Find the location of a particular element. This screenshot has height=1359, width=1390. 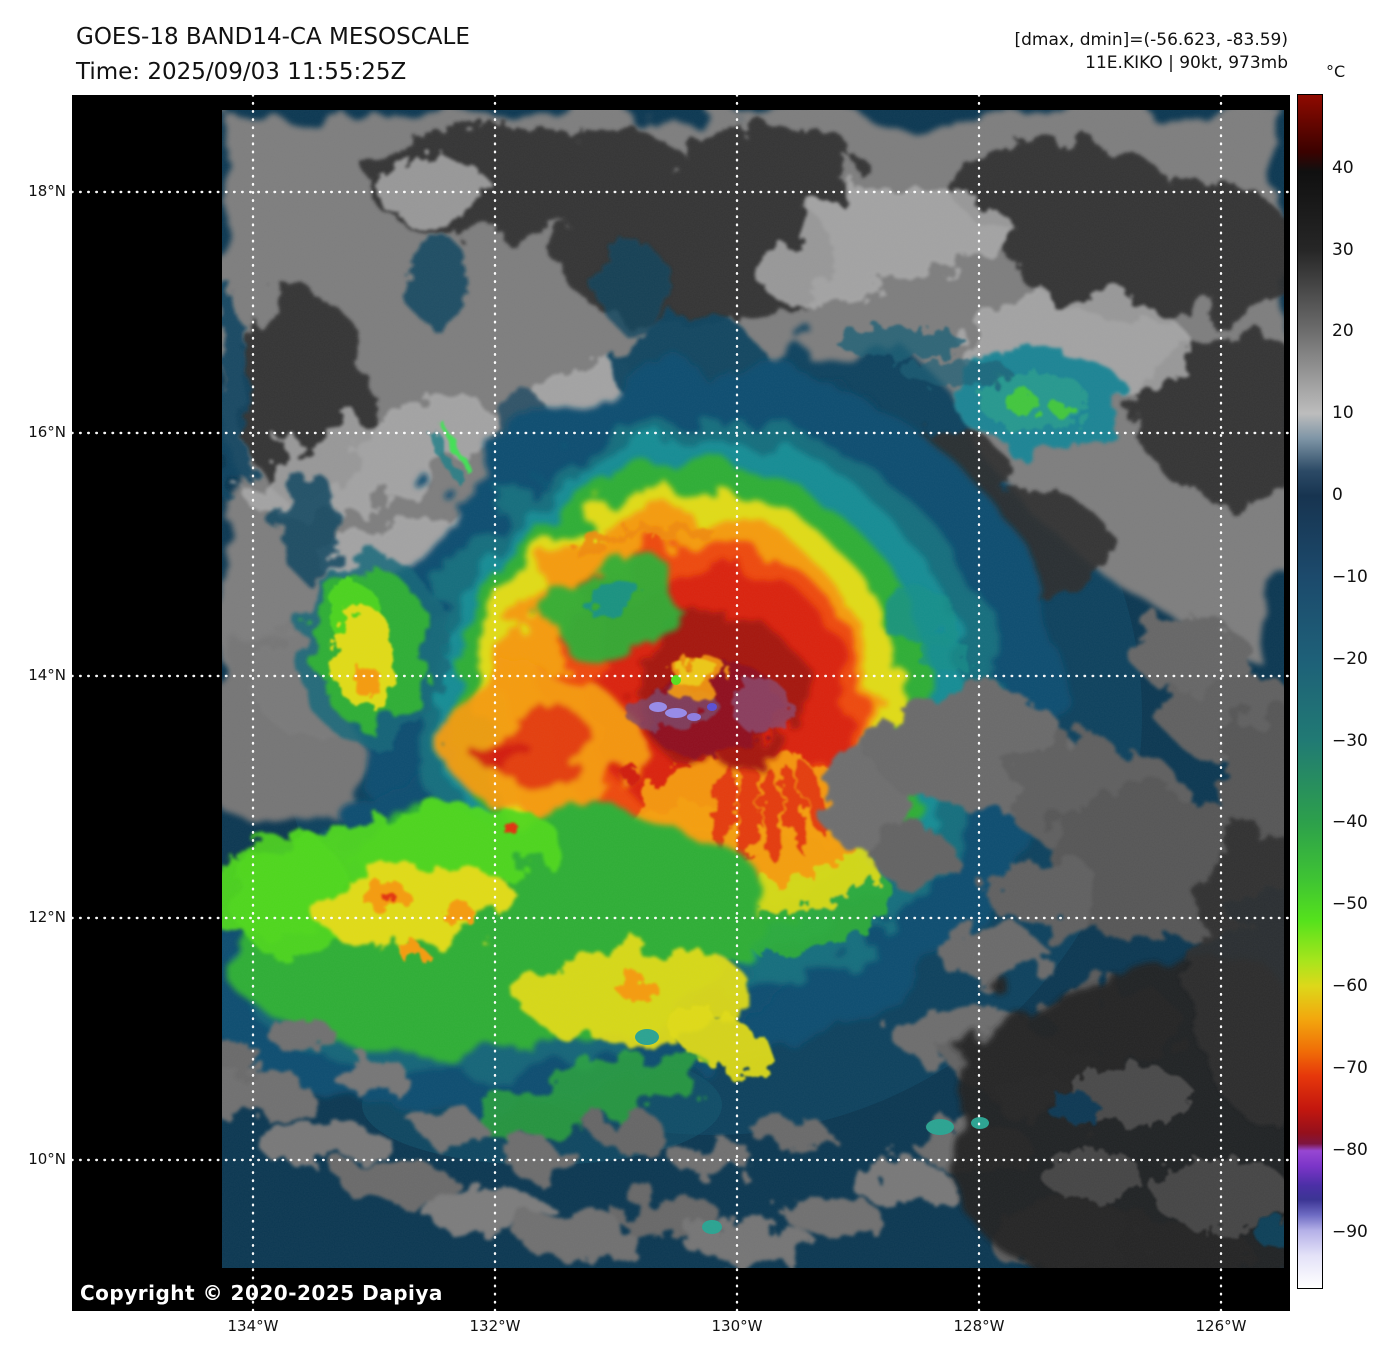

colorbar-tick-label: 10 is located at coordinates (1343, 413).